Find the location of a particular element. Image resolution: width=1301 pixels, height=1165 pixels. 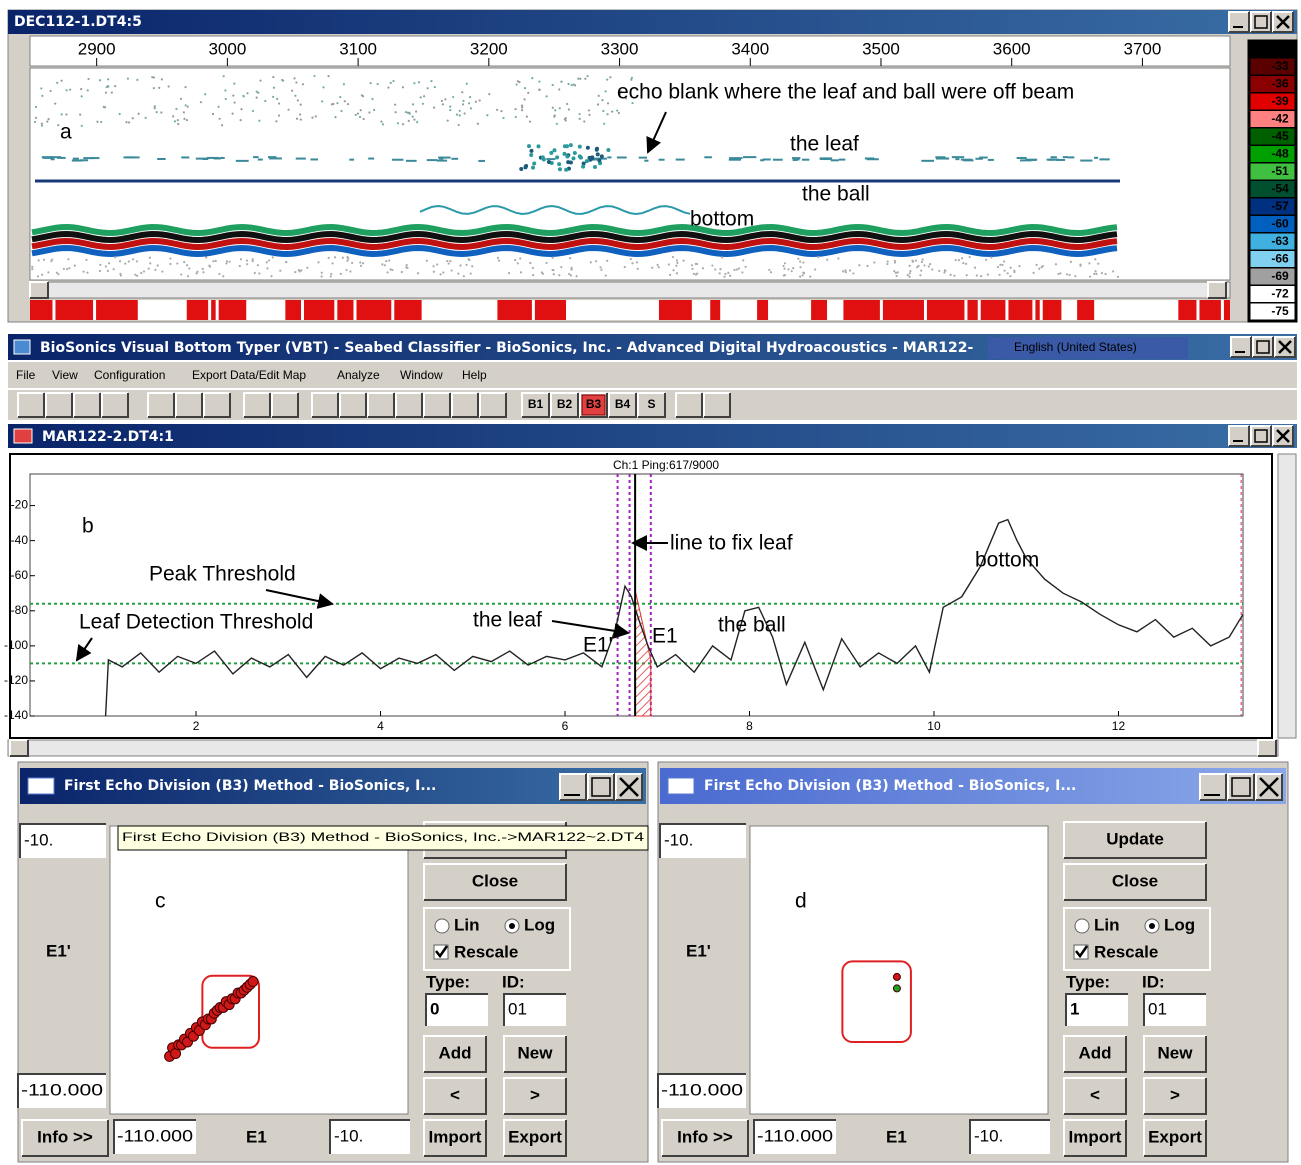

update-button is located at coordinates (1135, 840).